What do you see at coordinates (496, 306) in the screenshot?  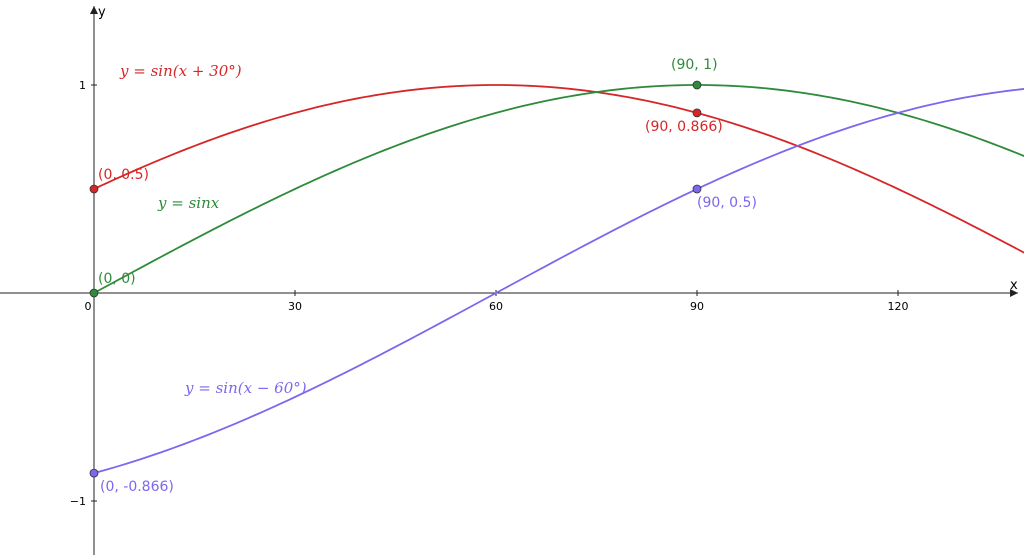 I see `x-tick-label: 60` at bounding box center [496, 306].